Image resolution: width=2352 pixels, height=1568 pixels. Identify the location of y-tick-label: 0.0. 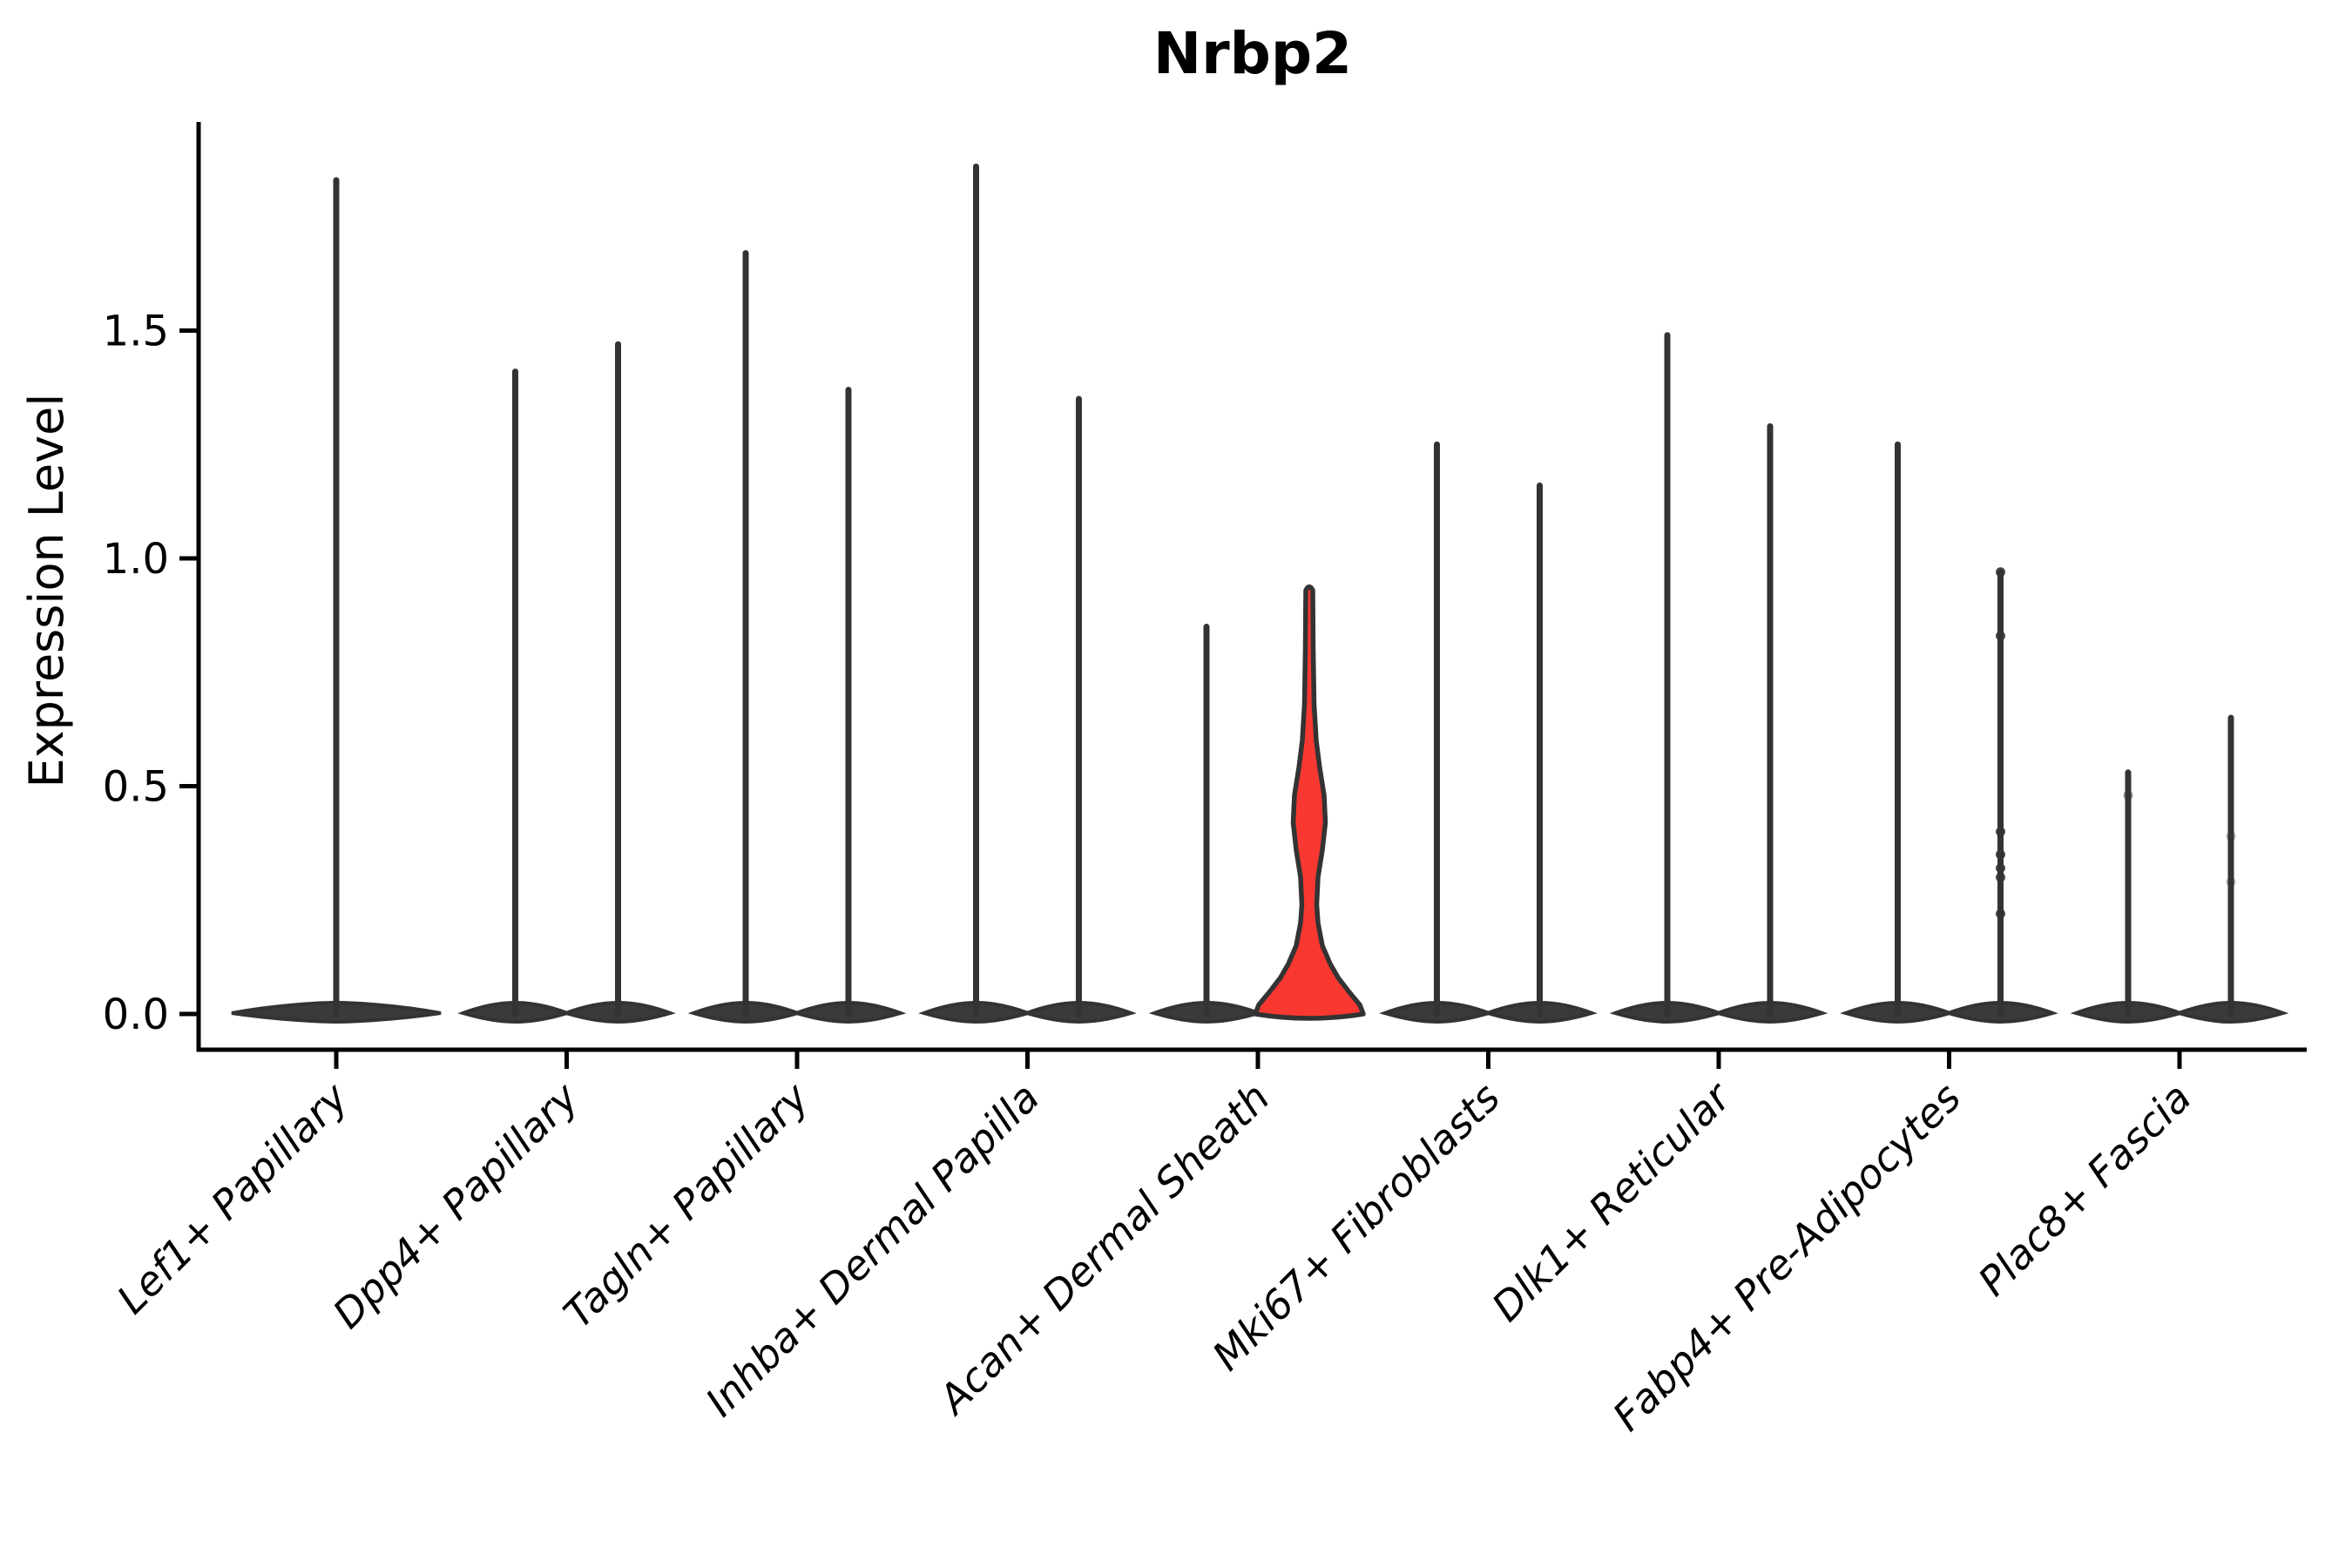
(136, 1014).